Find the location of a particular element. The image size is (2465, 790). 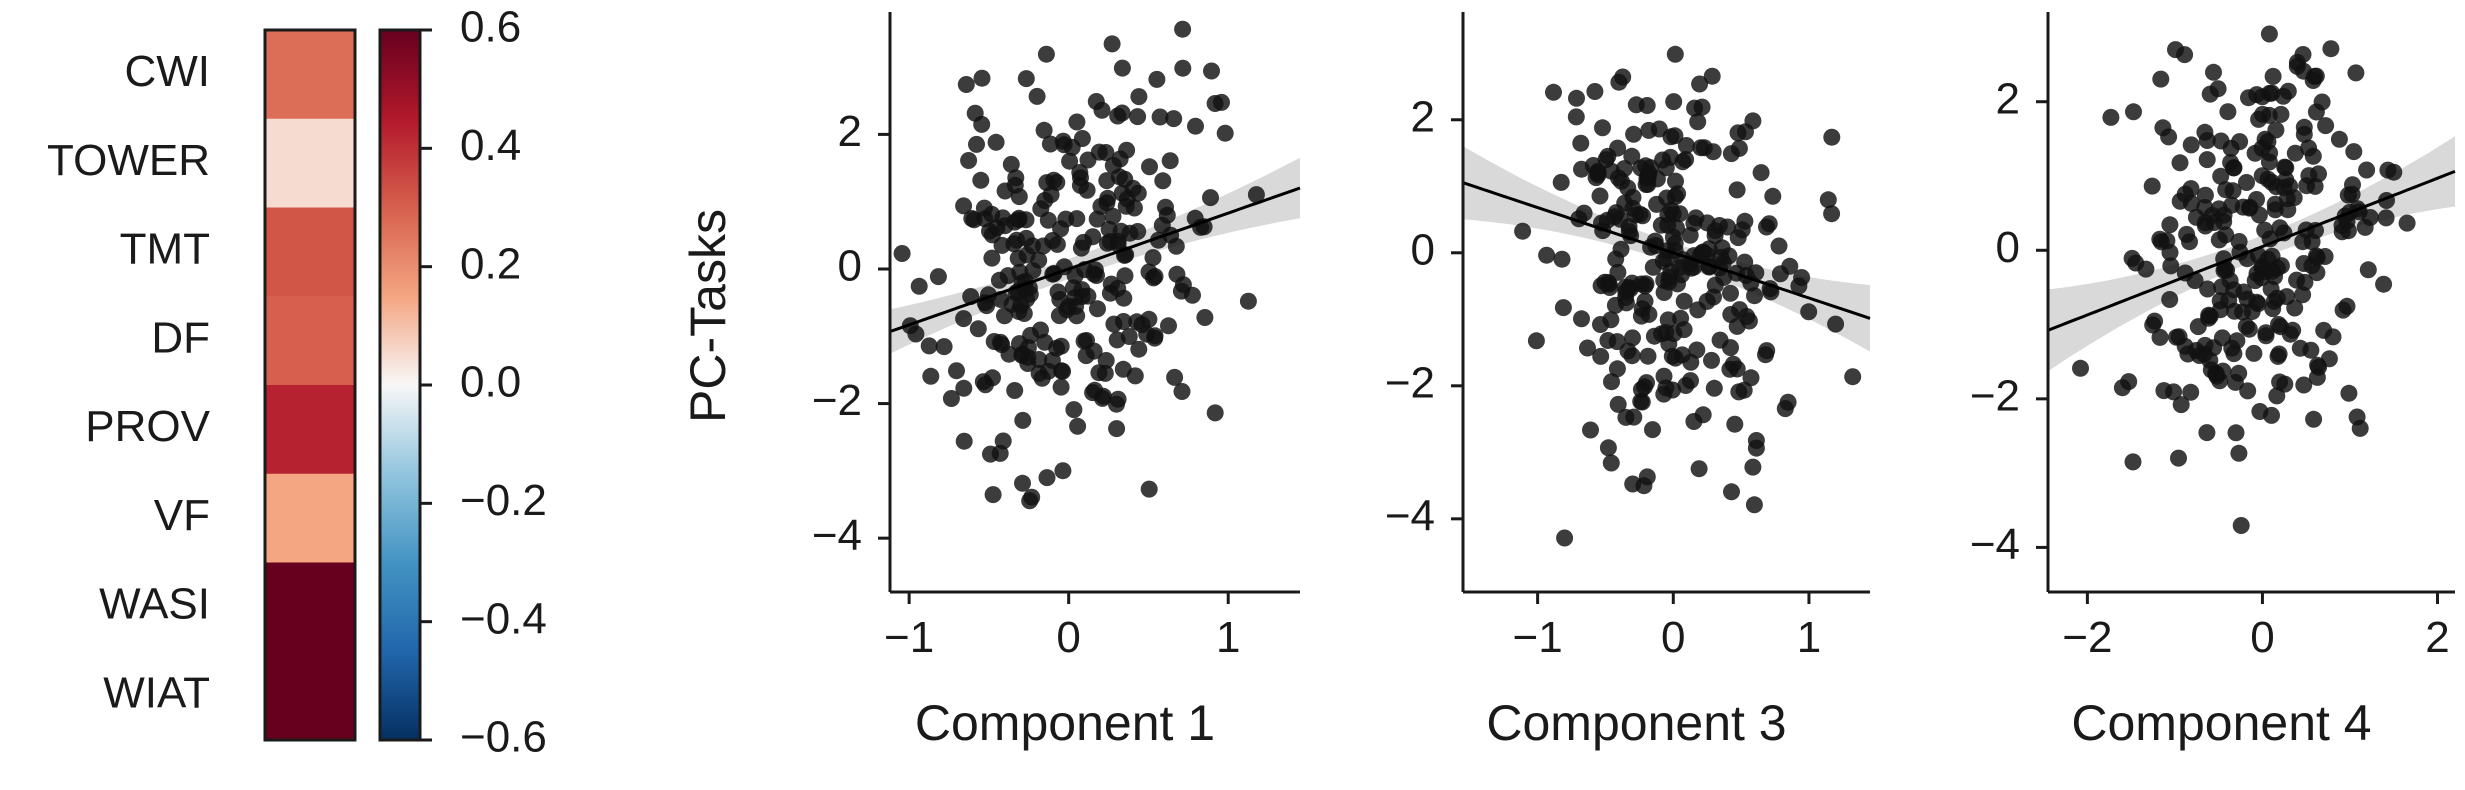

regression-line is located at coordinates (1666, 250).